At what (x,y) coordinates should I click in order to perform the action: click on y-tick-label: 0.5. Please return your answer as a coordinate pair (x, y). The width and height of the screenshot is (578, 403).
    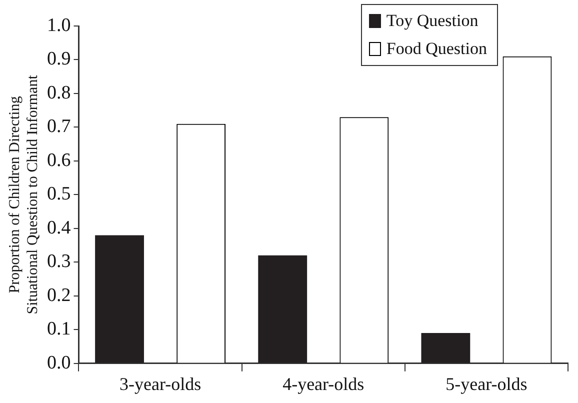
    Looking at the image, I should click on (59, 194).